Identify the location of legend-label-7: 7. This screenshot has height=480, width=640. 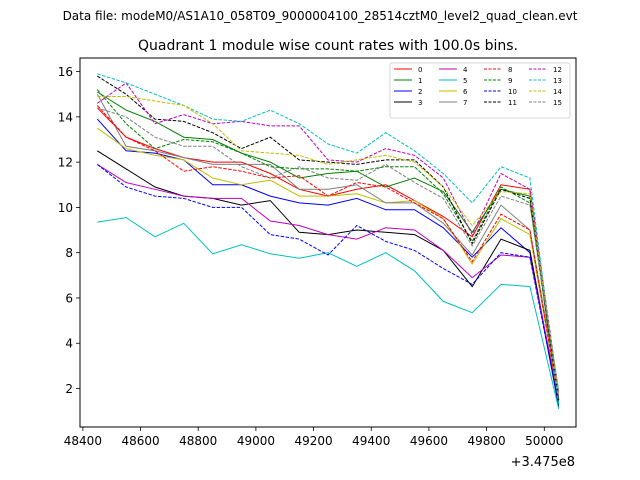
(465, 103).